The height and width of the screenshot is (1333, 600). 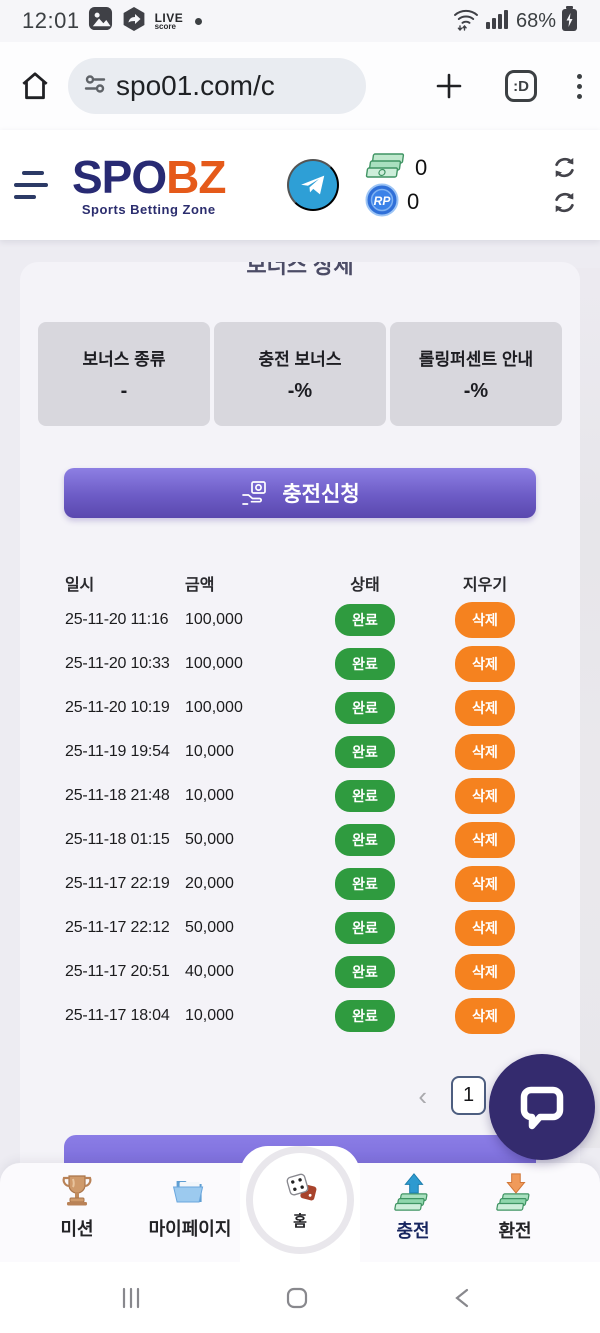 I want to click on android-recents-button, so click(x=131, y=1298).